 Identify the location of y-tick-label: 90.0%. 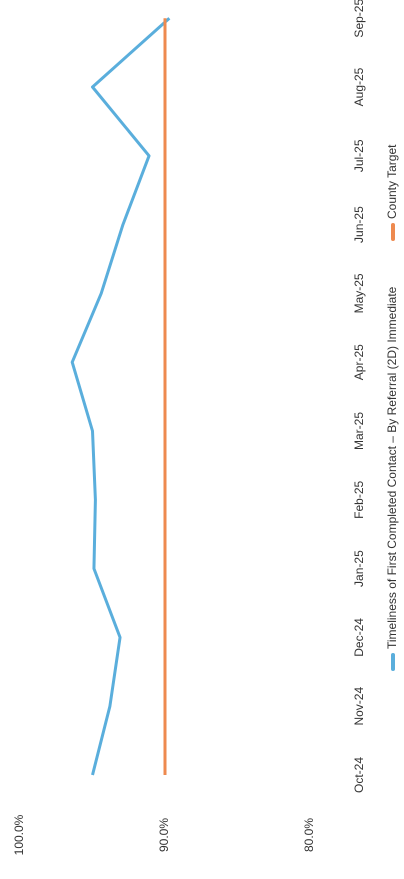
(164, 835).